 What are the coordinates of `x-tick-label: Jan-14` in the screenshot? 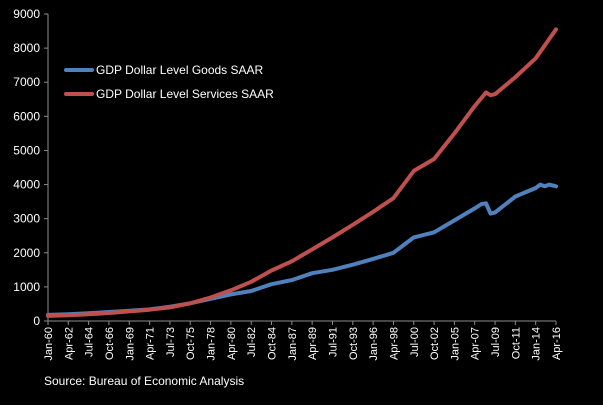 It's located at (537, 344).